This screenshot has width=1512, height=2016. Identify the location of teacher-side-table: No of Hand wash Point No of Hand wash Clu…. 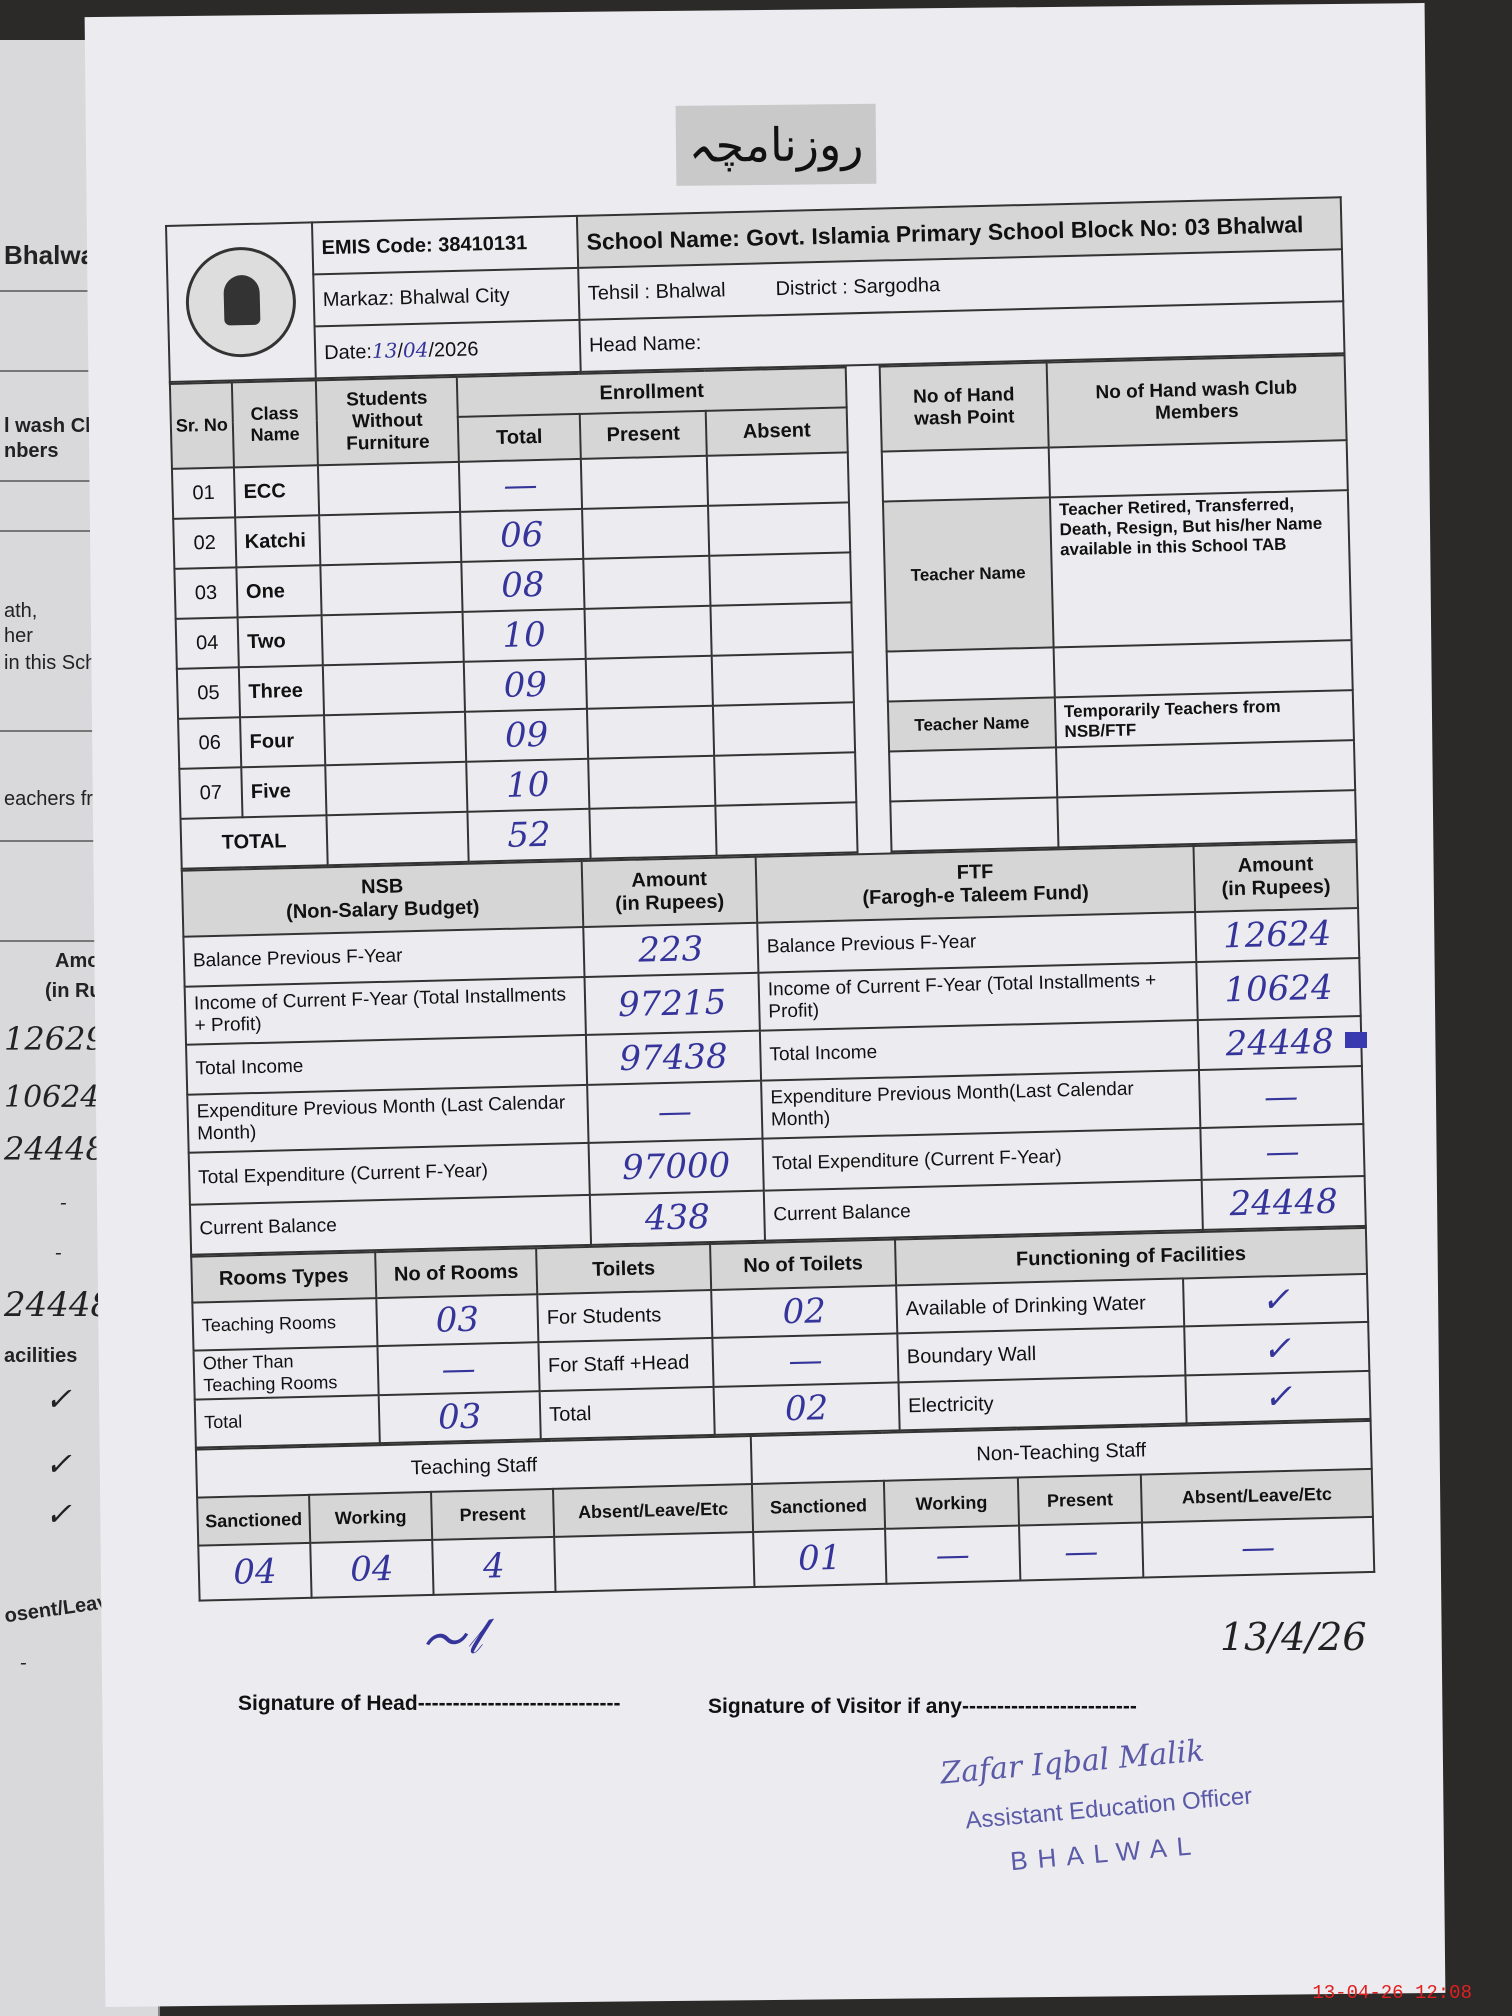
(1118, 603).